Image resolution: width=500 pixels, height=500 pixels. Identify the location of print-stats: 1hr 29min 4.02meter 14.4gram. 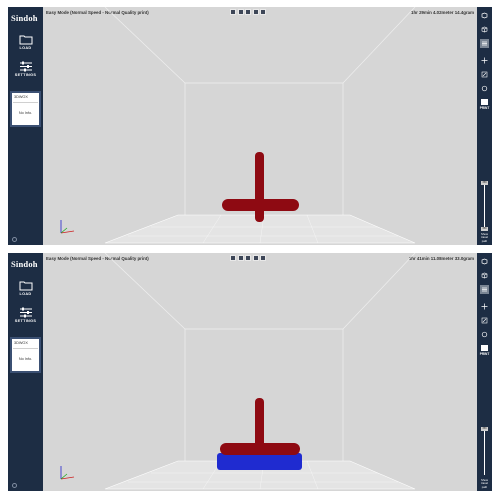
(442, 12).